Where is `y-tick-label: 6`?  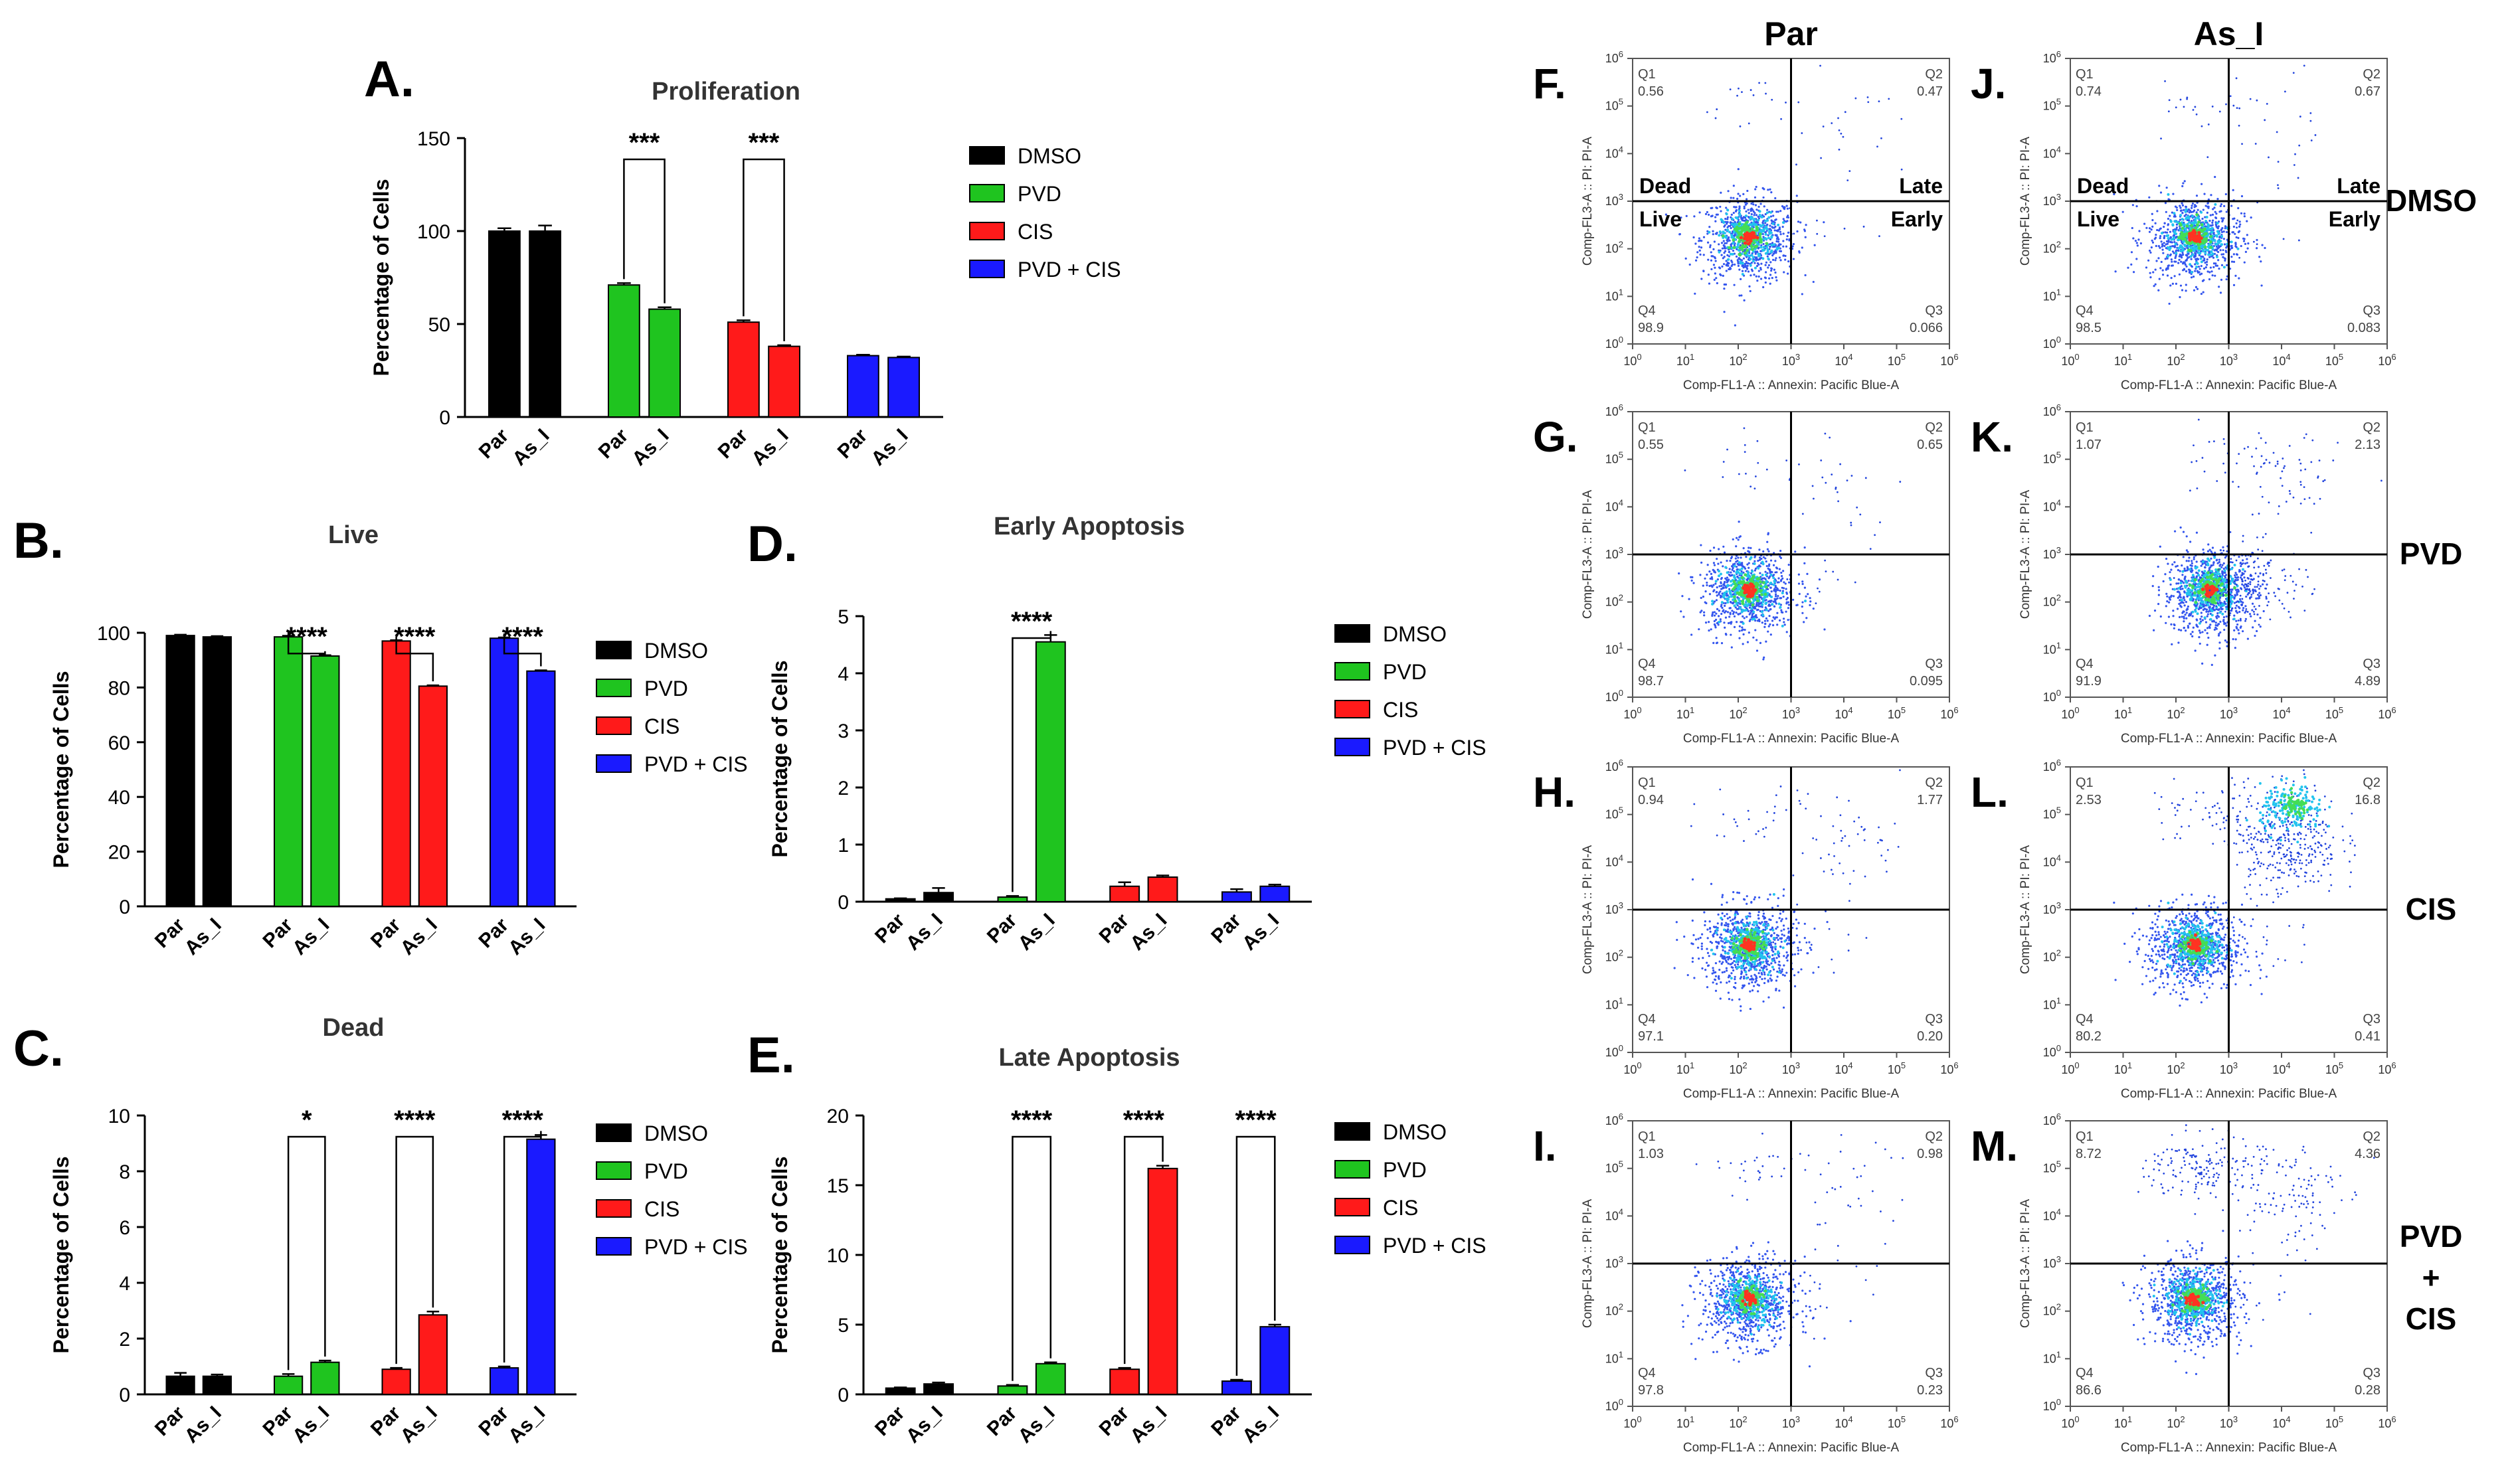 y-tick-label: 6 is located at coordinates (124, 1228).